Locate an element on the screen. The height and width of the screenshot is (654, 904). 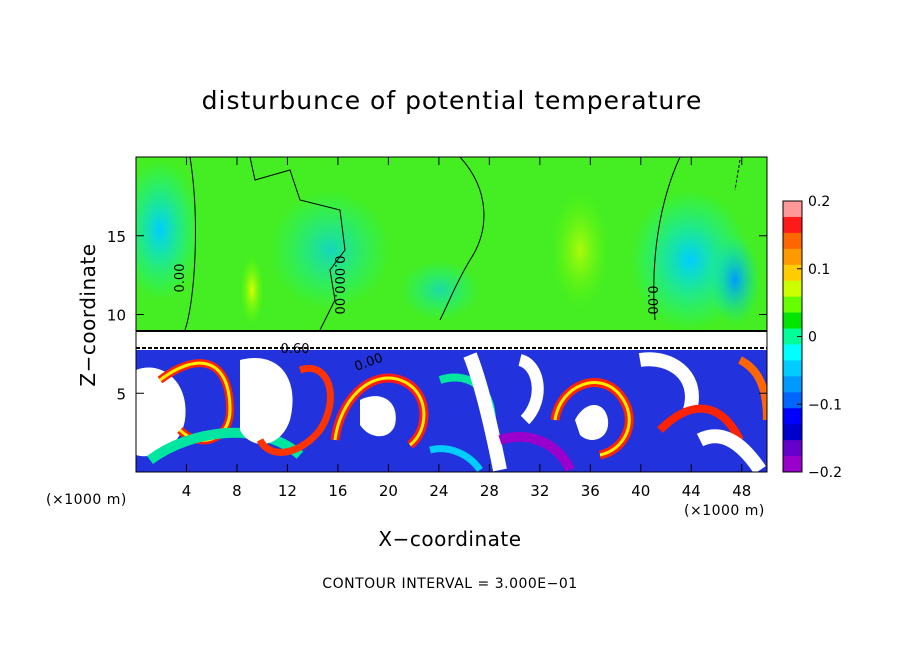
inversion-band is located at coordinates (451, 341).